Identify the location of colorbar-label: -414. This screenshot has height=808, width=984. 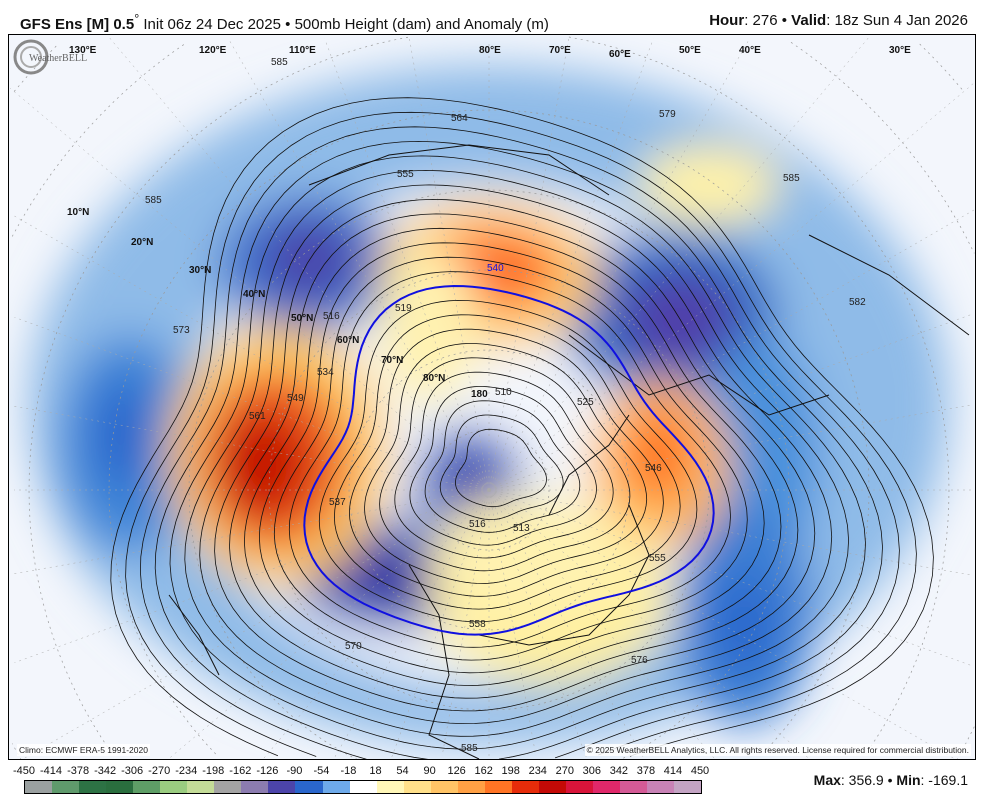
(51, 771).